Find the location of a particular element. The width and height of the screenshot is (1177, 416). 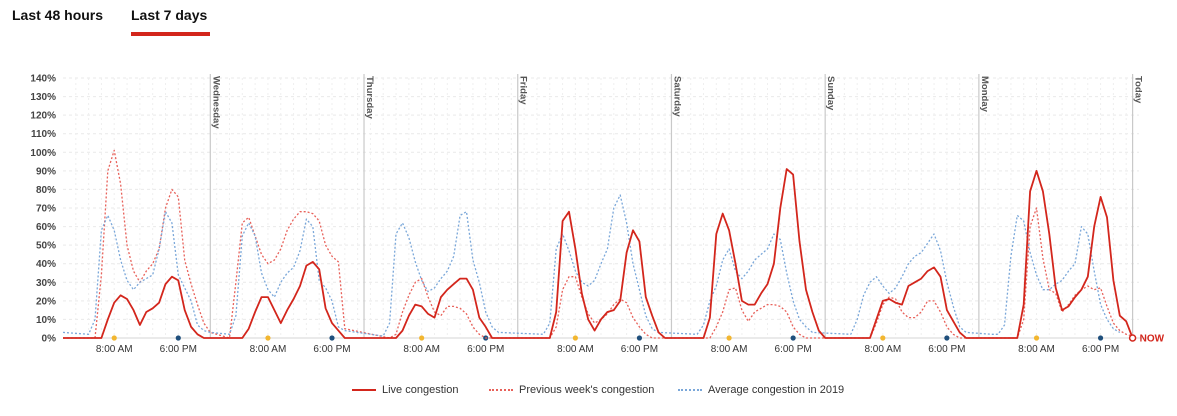

legend-swatch-average-2019 is located at coordinates (690, 390).